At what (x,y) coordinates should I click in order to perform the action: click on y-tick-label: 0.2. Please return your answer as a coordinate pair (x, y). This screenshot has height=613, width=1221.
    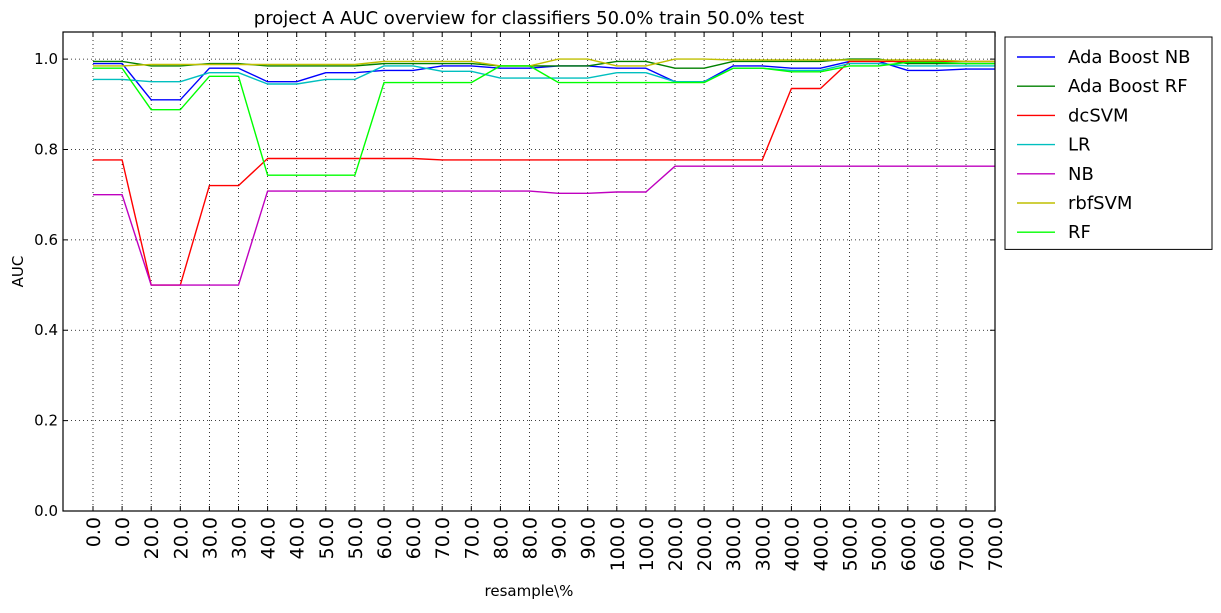
    Looking at the image, I should click on (46, 421).